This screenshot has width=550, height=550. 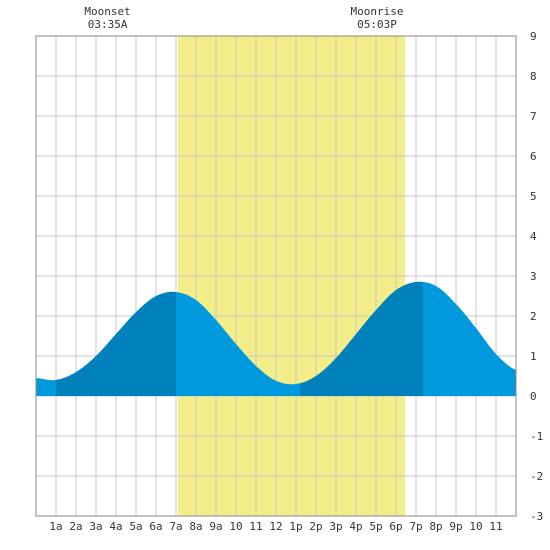 What do you see at coordinates (533, 196) in the screenshot?
I see `y-tick-label: 5` at bounding box center [533, 196].